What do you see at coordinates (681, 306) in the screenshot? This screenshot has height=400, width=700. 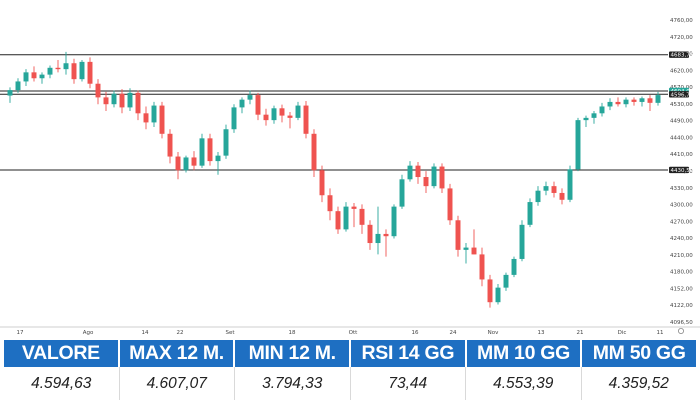 I see `y-tick-label: 4122,00` at bounding box center [681, 306].